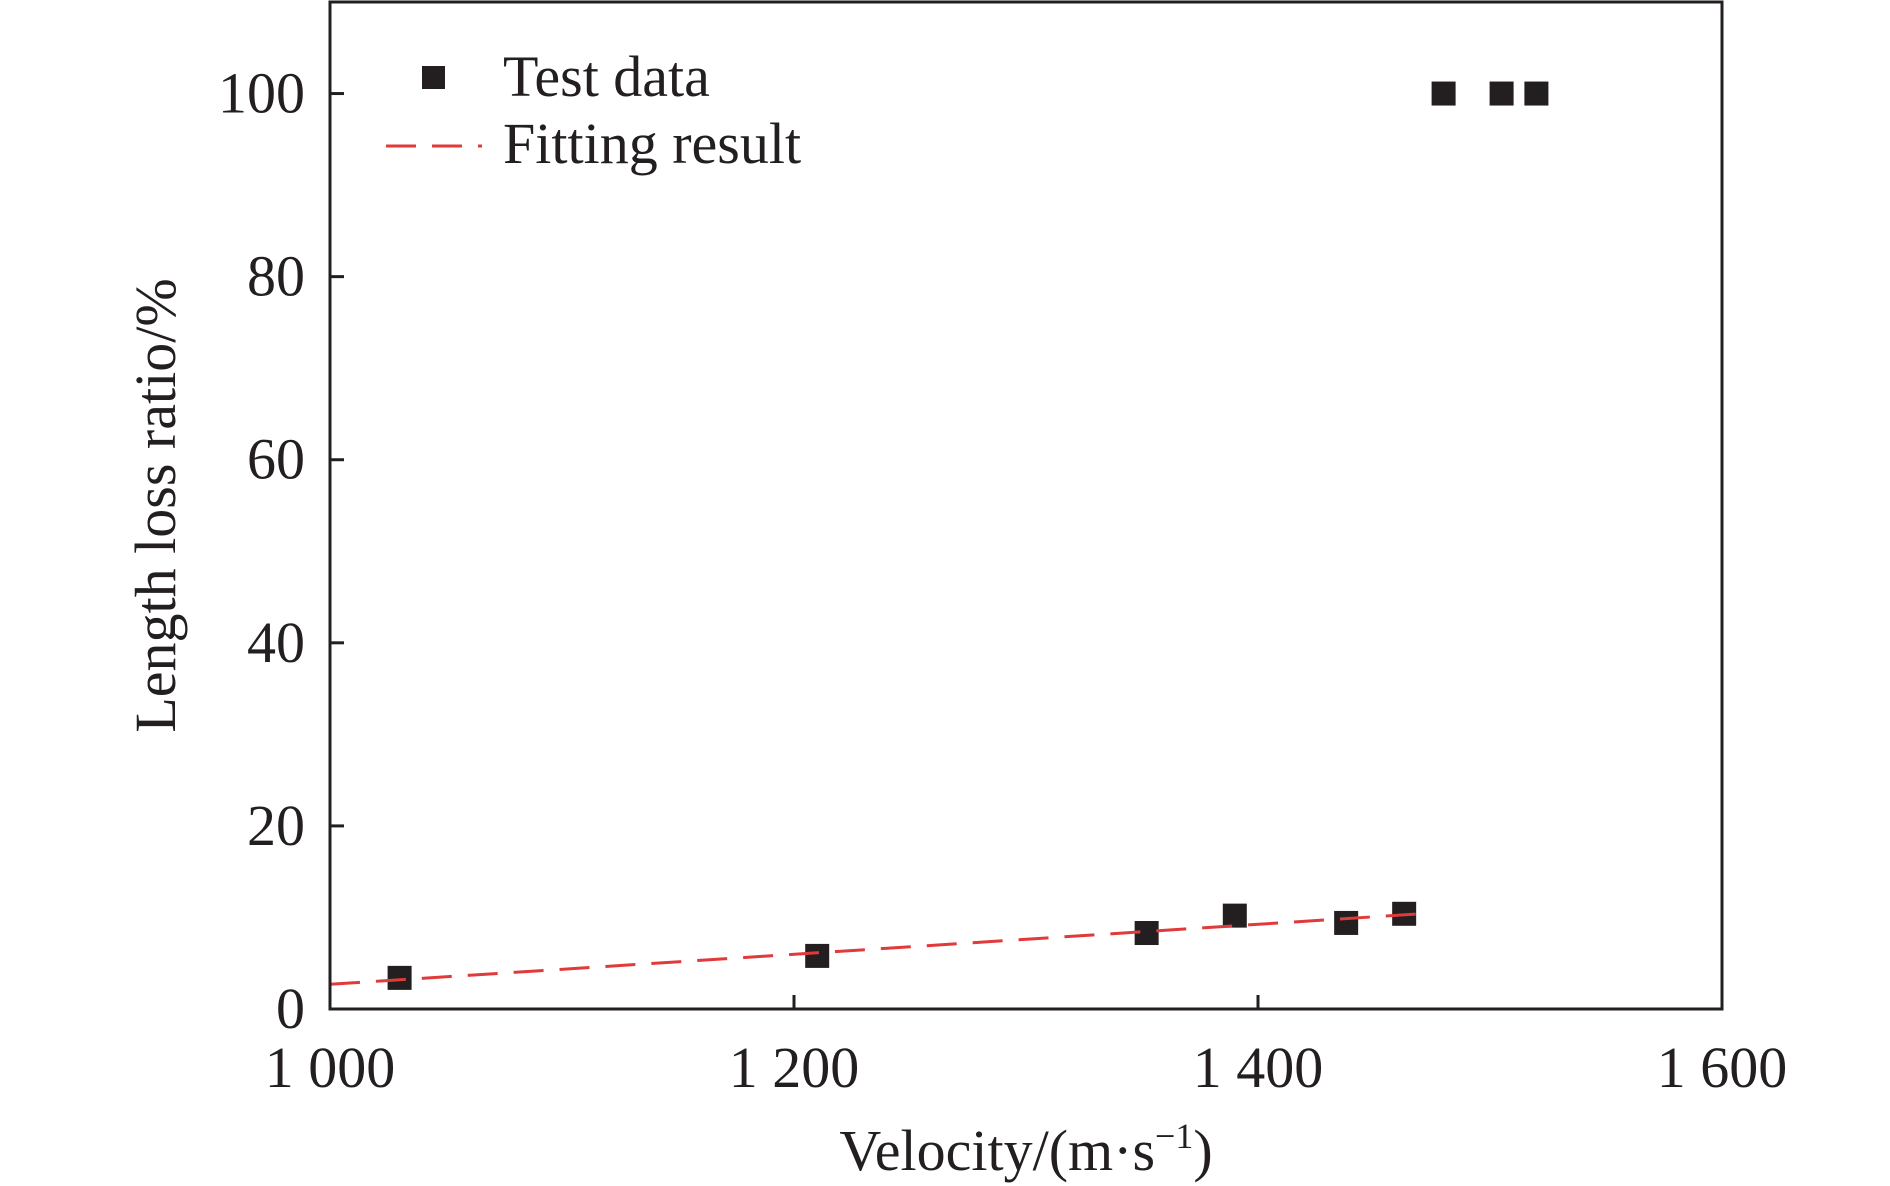  Describe the element at coordinates (155, 505) in the screenshot. I see `y-axis-title: Length loss ratio/%` at that location.